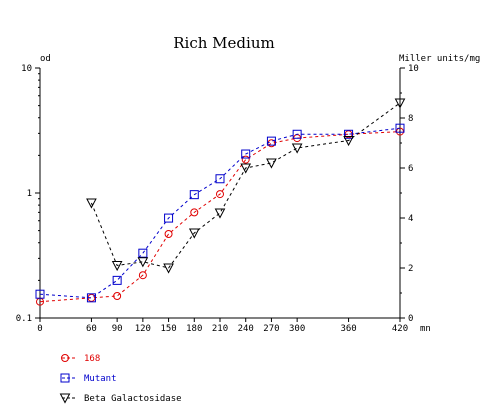  What do you see at coordinates (45, 59) in the screenshot?
I see `left-axis-label: od` at bounding box center [45, 59].